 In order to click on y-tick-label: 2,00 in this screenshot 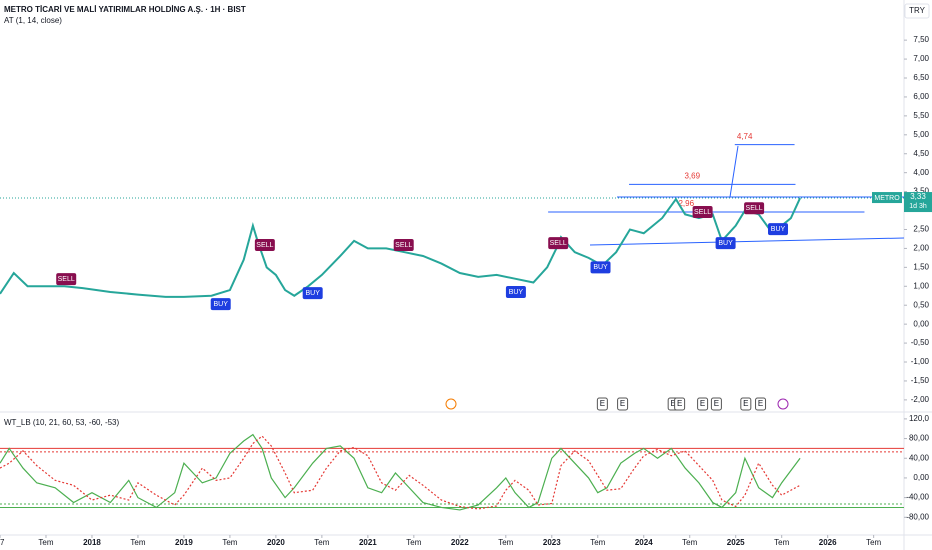, I will do `click(921, 248)`.